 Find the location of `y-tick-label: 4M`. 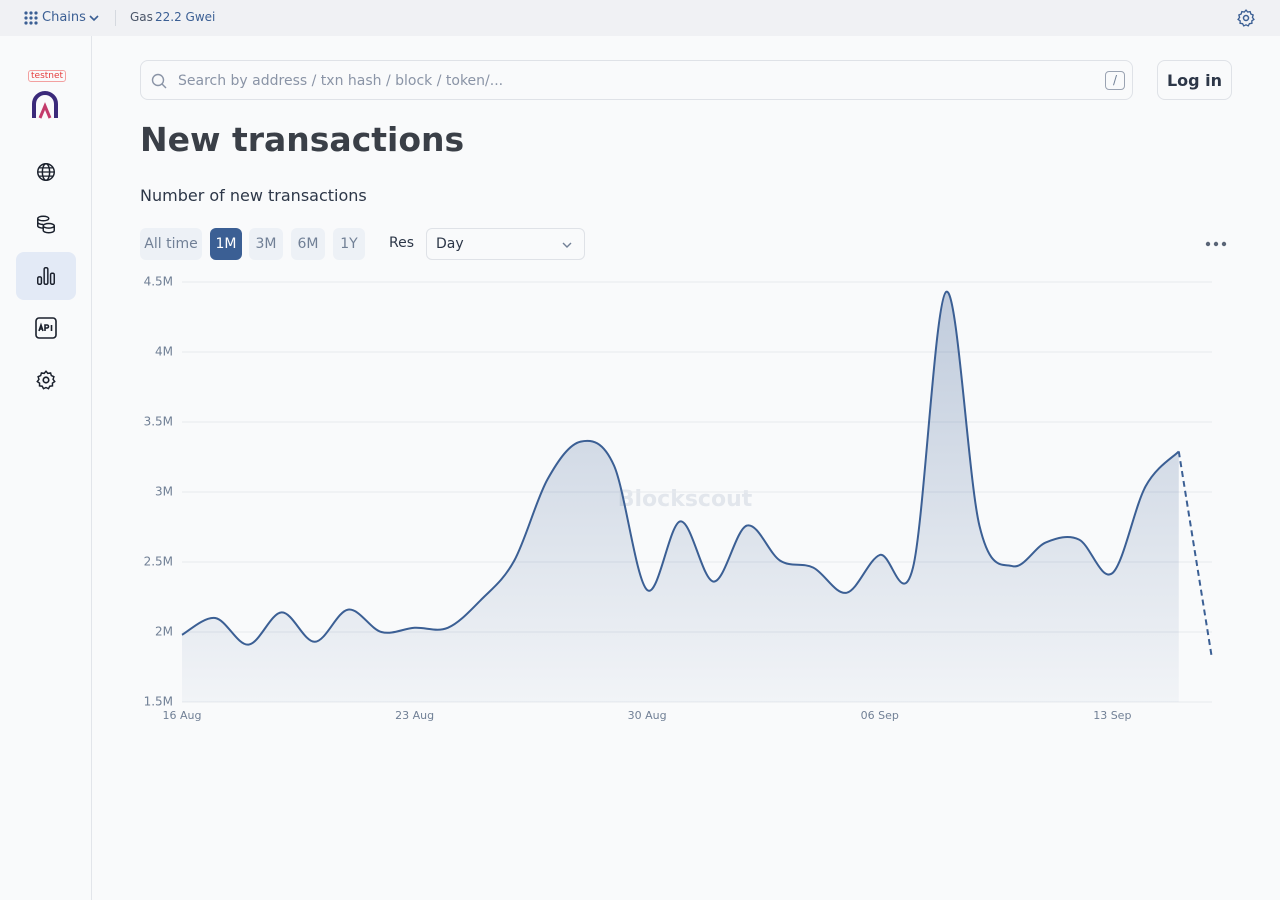

y-tick-label: 4M is located at coordinates (164, 352).